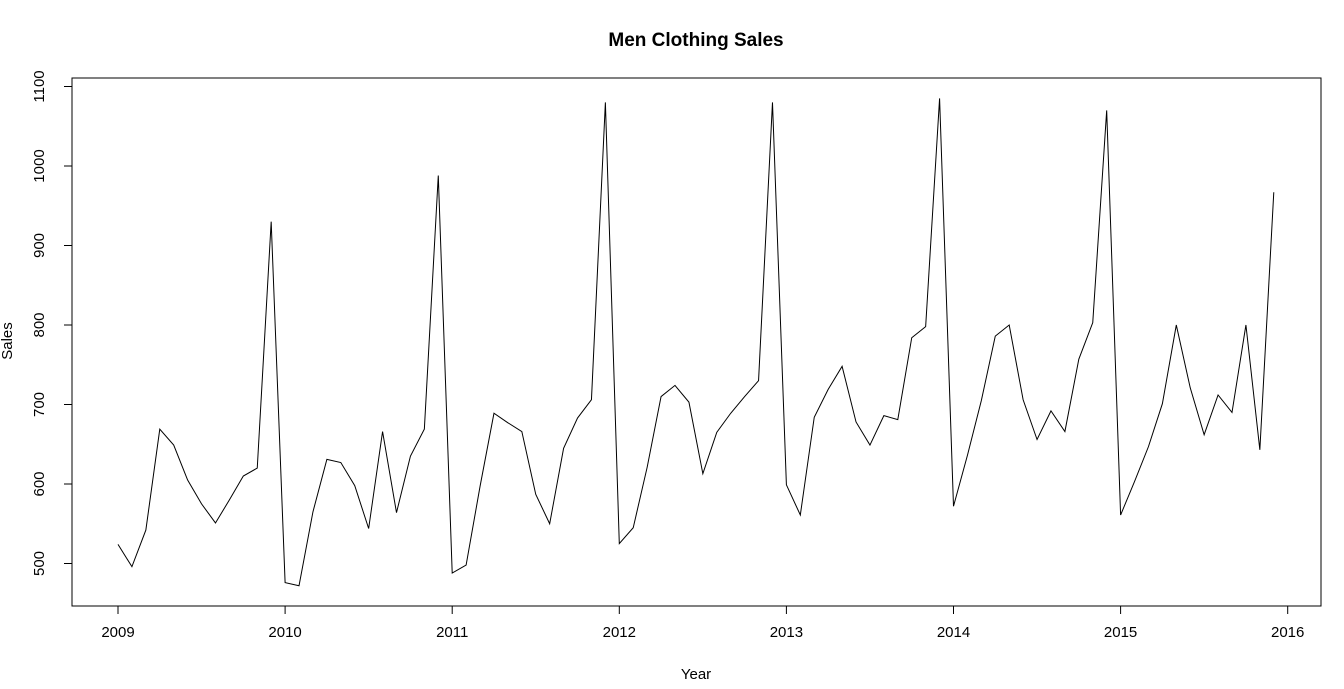  Describe the element at coordinates (52, 323) in the screenshot. I see `y-axis: 500 600 700 800 900 1000 1100` at that location.